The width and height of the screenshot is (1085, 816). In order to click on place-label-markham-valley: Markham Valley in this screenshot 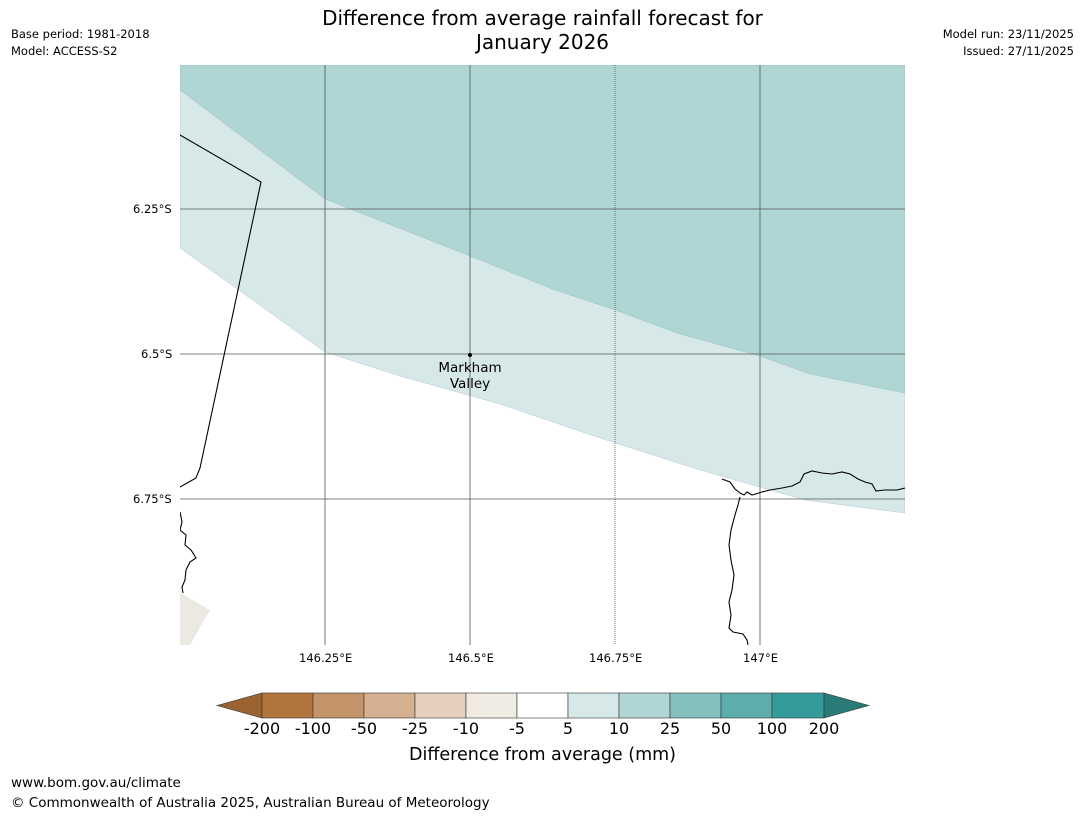, I will do `click(470, 376)`.